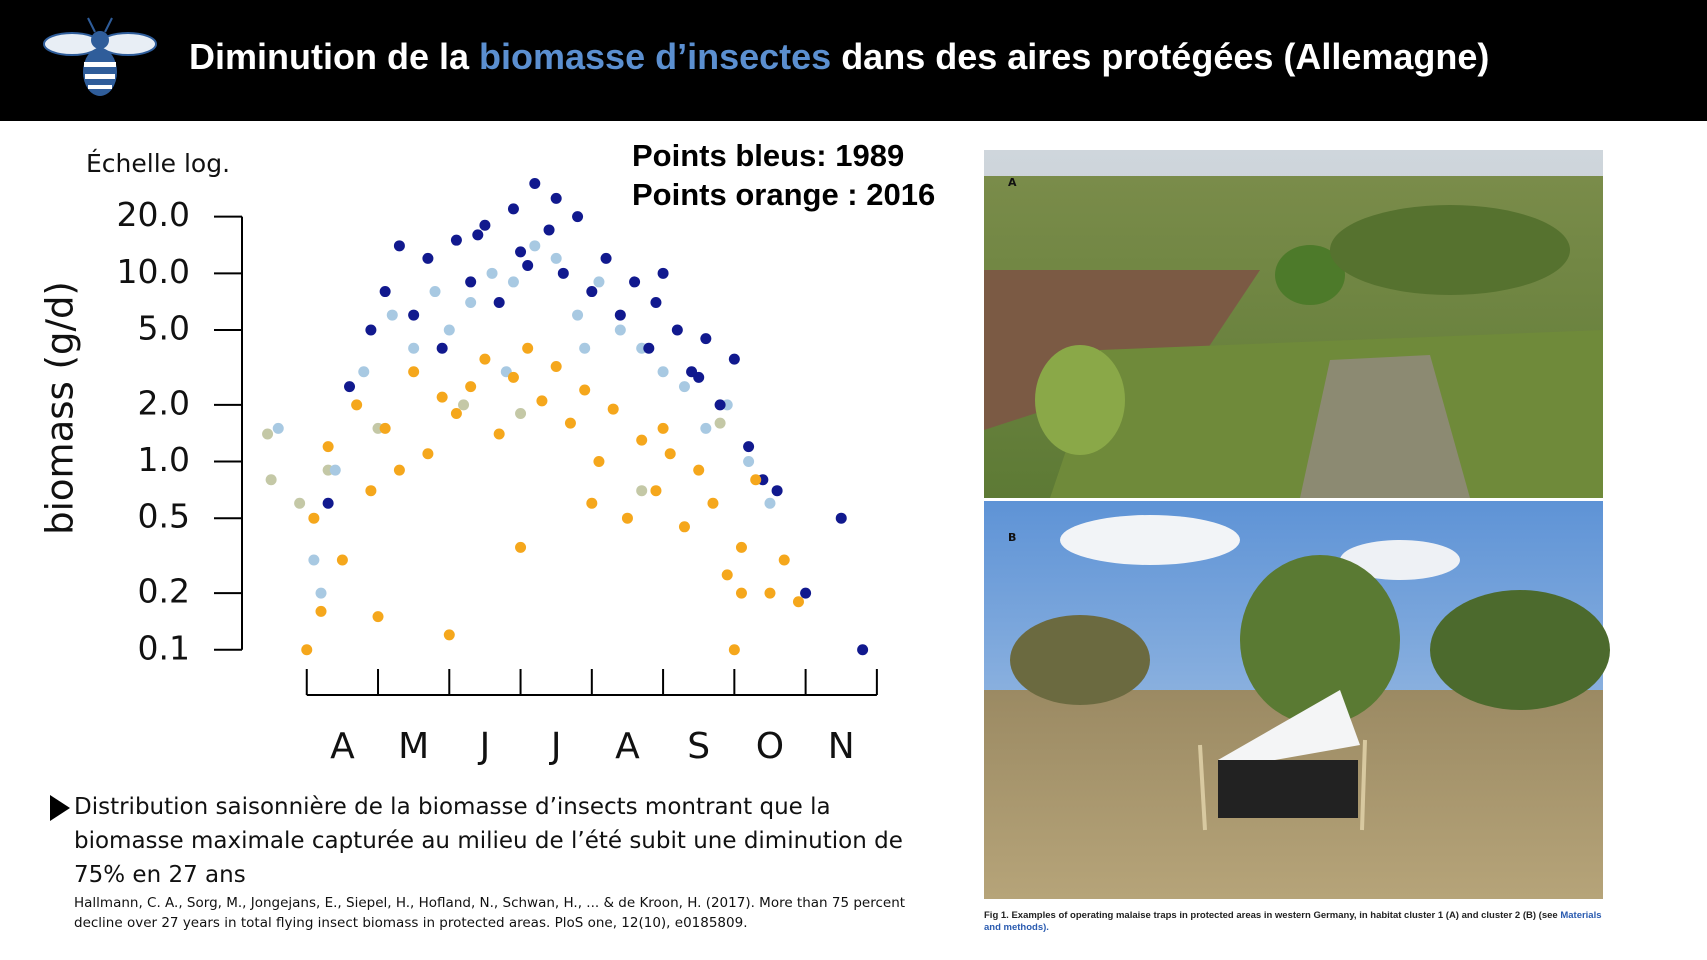 This screenshot has width=1707, height=960. What do you see at coordinates (153, 271) in the screenshot?
I see `y-tick-label: 10.0` at bounding box center [153, 271].